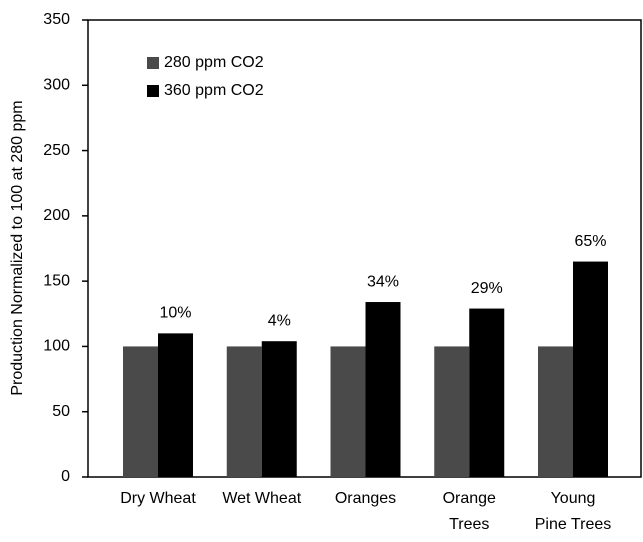 The height and width of the screenshot is (542, 643). What do you see at coordinates (17, 247) in the screenshot?
I see `y-axis-label: Production Normalized to 100 at 280 ppm` at bounding box center [17, 247].